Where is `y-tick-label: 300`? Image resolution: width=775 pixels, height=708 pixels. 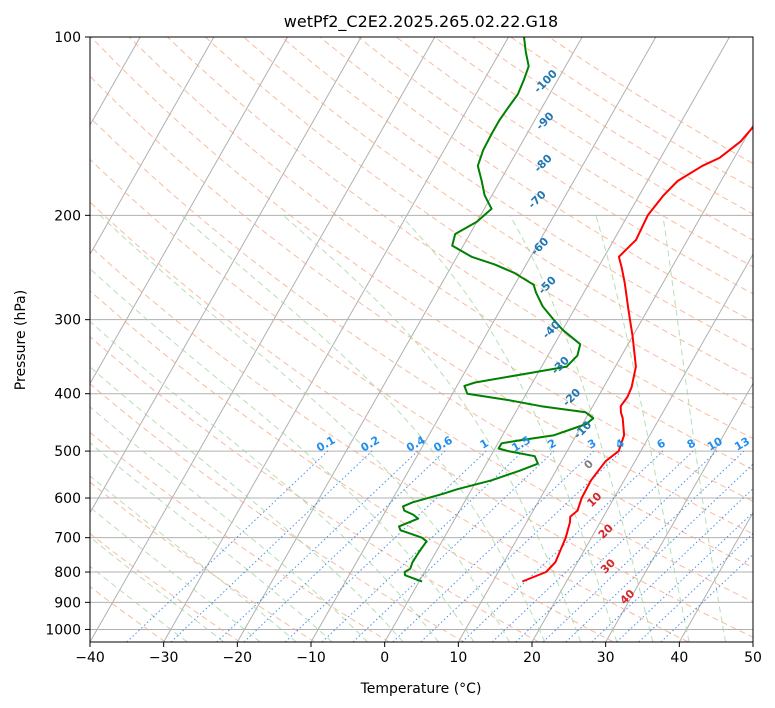
y-tick-label: 300 is located at coordinates (67, 321).